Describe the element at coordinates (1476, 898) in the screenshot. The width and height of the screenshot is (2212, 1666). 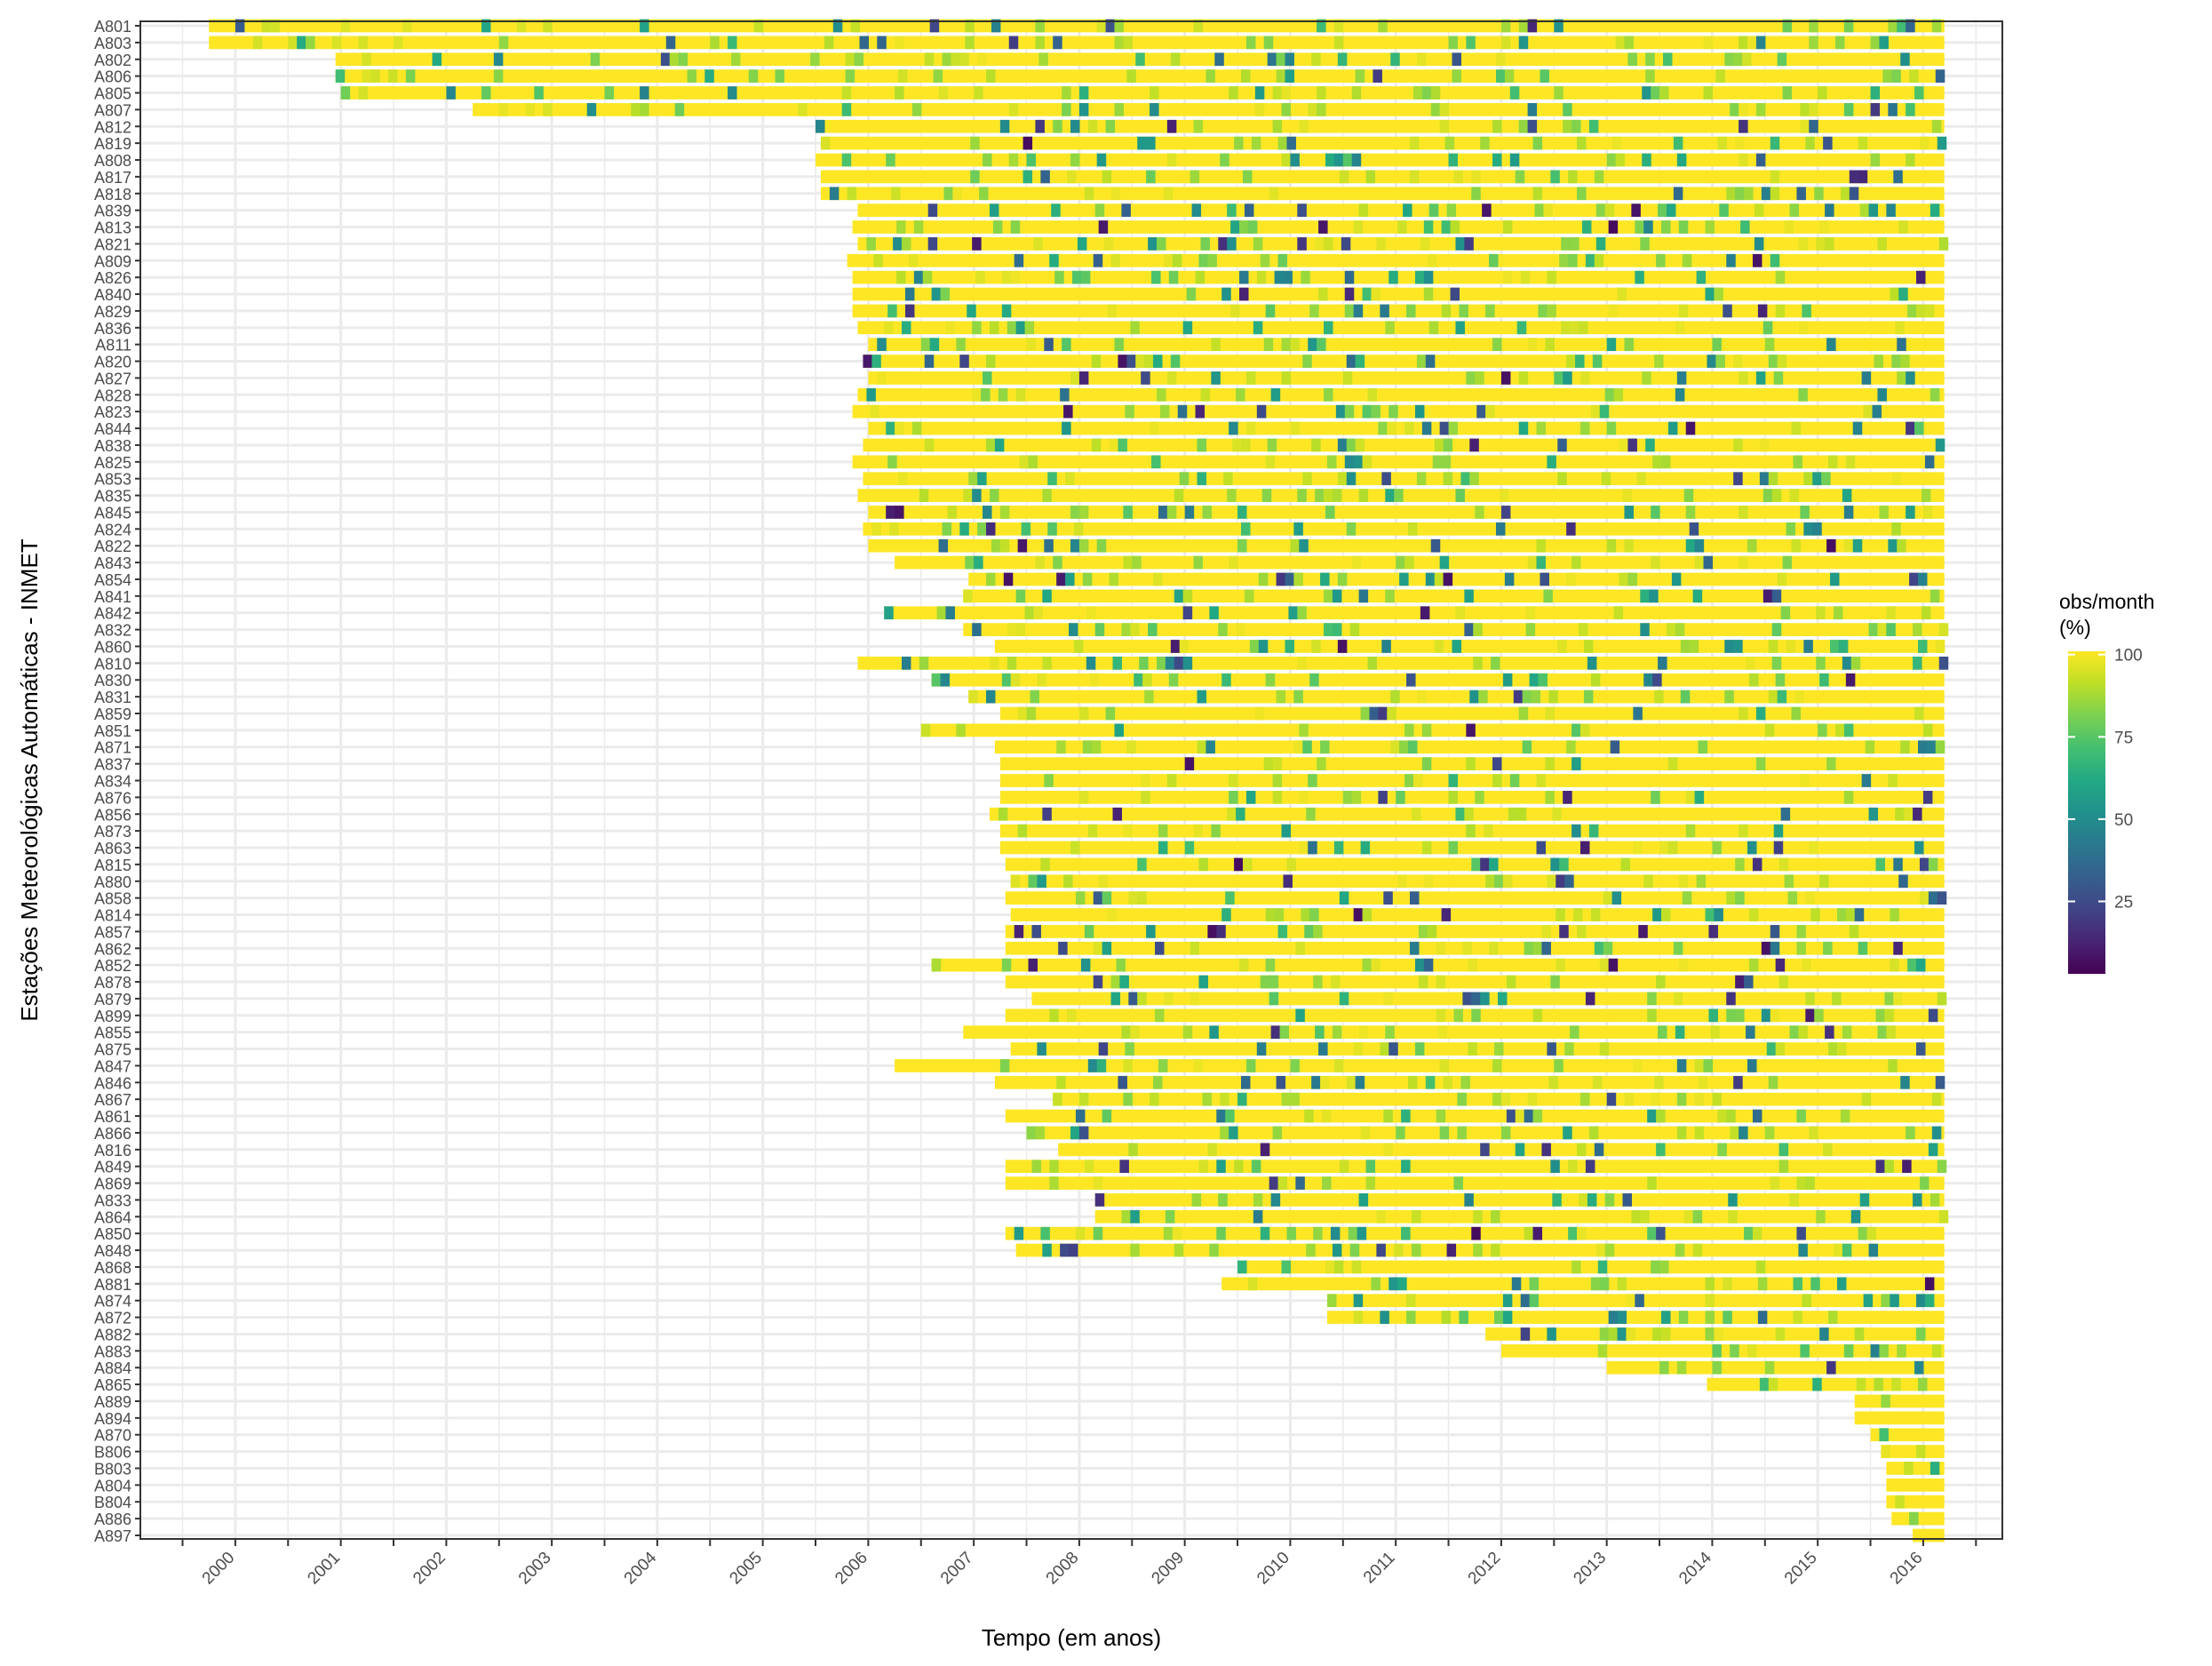
I see `heatmap-row-a858` at that location.